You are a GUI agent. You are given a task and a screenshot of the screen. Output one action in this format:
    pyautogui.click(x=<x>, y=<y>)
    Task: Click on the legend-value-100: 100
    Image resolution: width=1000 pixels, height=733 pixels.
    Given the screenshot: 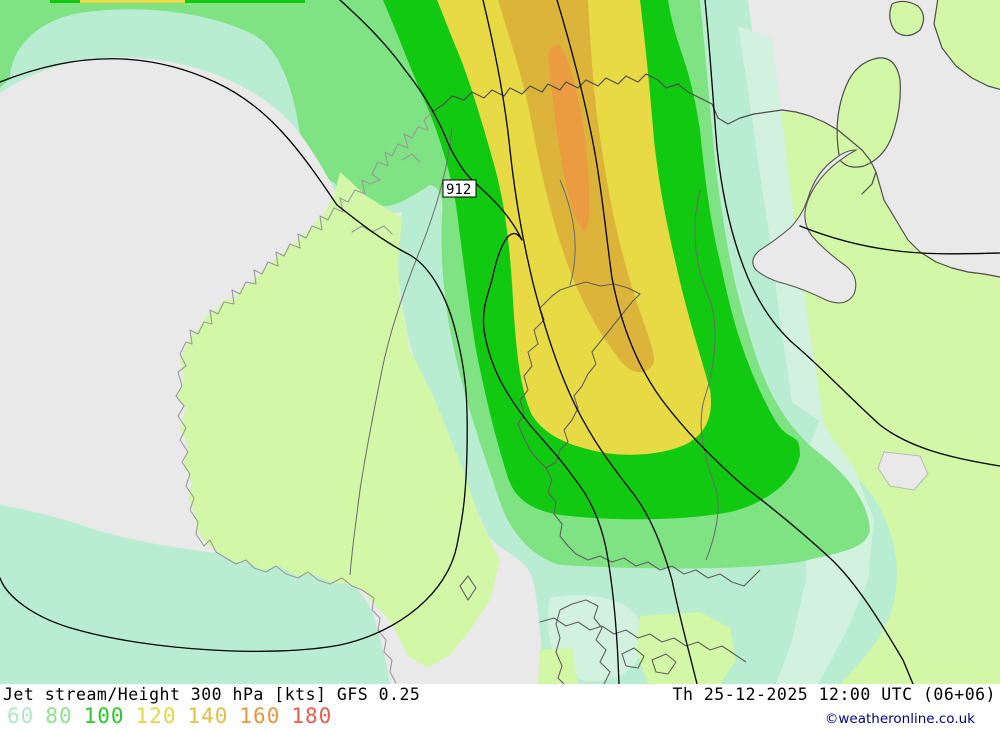 What is the action you would take?
    pyautogui.click(x=104, y=716)
    